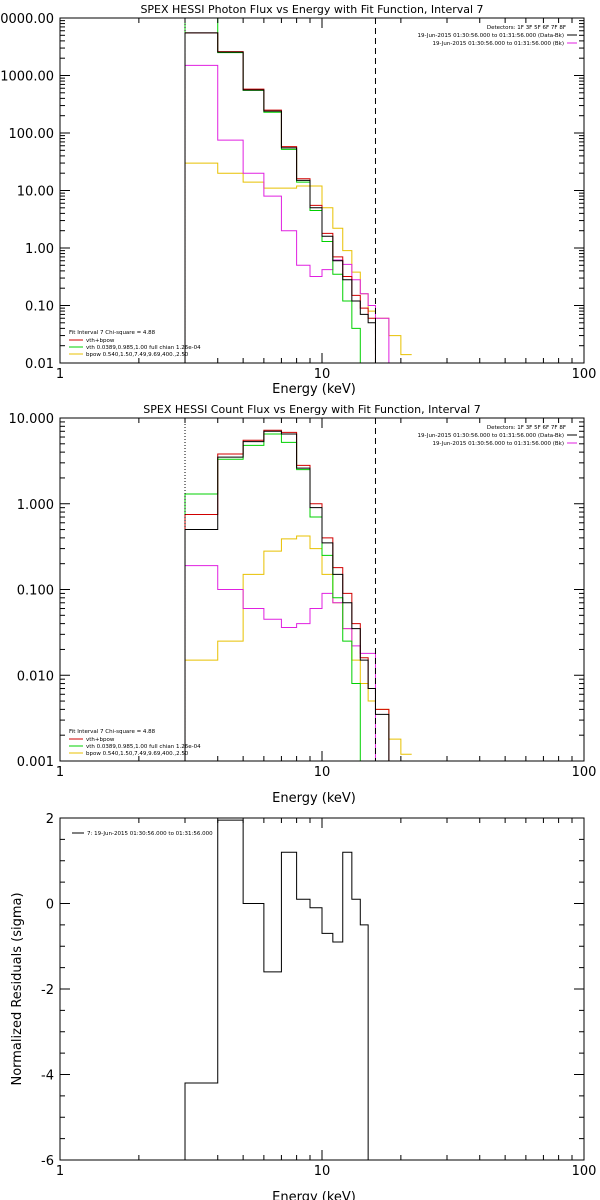 The width and height of the screenshot is (600, 1200). What do you see at coordinates (47, 1161) in the screenshot?
I see `y-tick-label: -6` at bounding box center [47, 1161].